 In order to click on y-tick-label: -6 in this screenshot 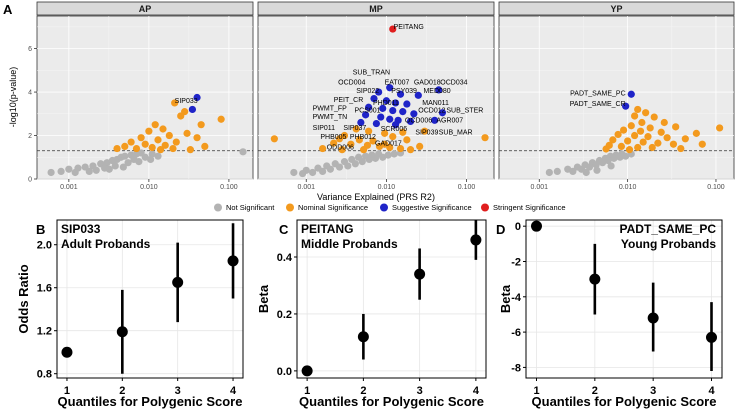, I will do `click(516, 333)`.